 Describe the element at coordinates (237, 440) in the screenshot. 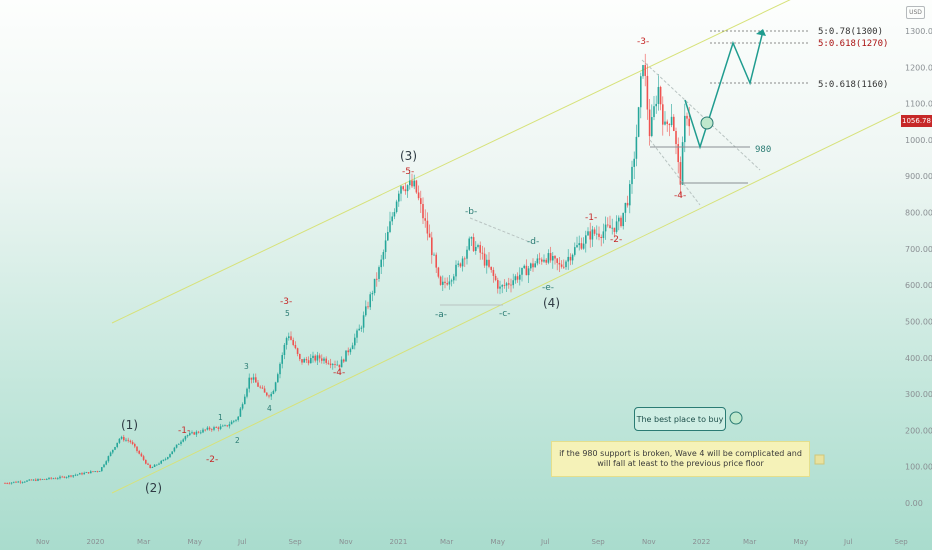

I see `wave-num-2: 2` at that location.